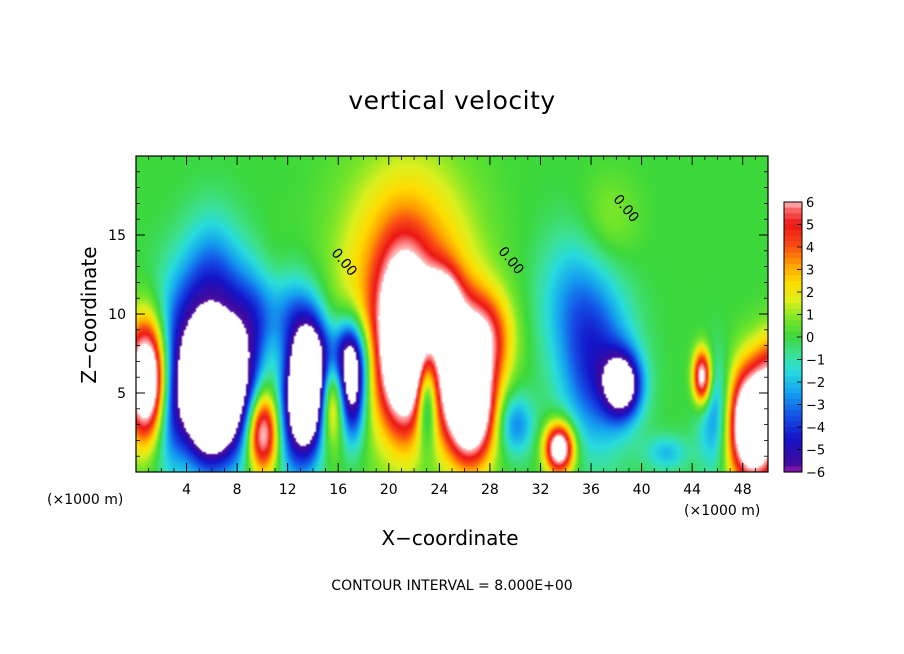 This screenshot has height=654, width=904. I want to click on x-tick-label: 44, so click(692, 490).